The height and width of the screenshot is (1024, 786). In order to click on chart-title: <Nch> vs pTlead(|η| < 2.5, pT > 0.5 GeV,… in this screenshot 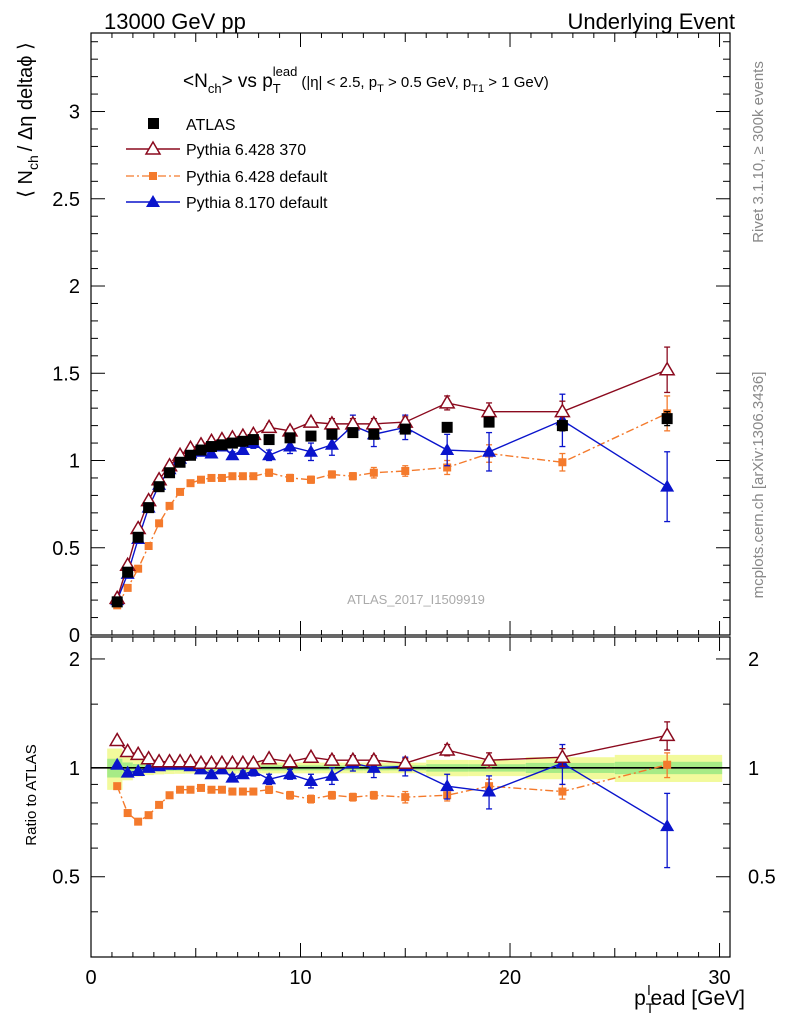, I will do `click(366, 80)`.